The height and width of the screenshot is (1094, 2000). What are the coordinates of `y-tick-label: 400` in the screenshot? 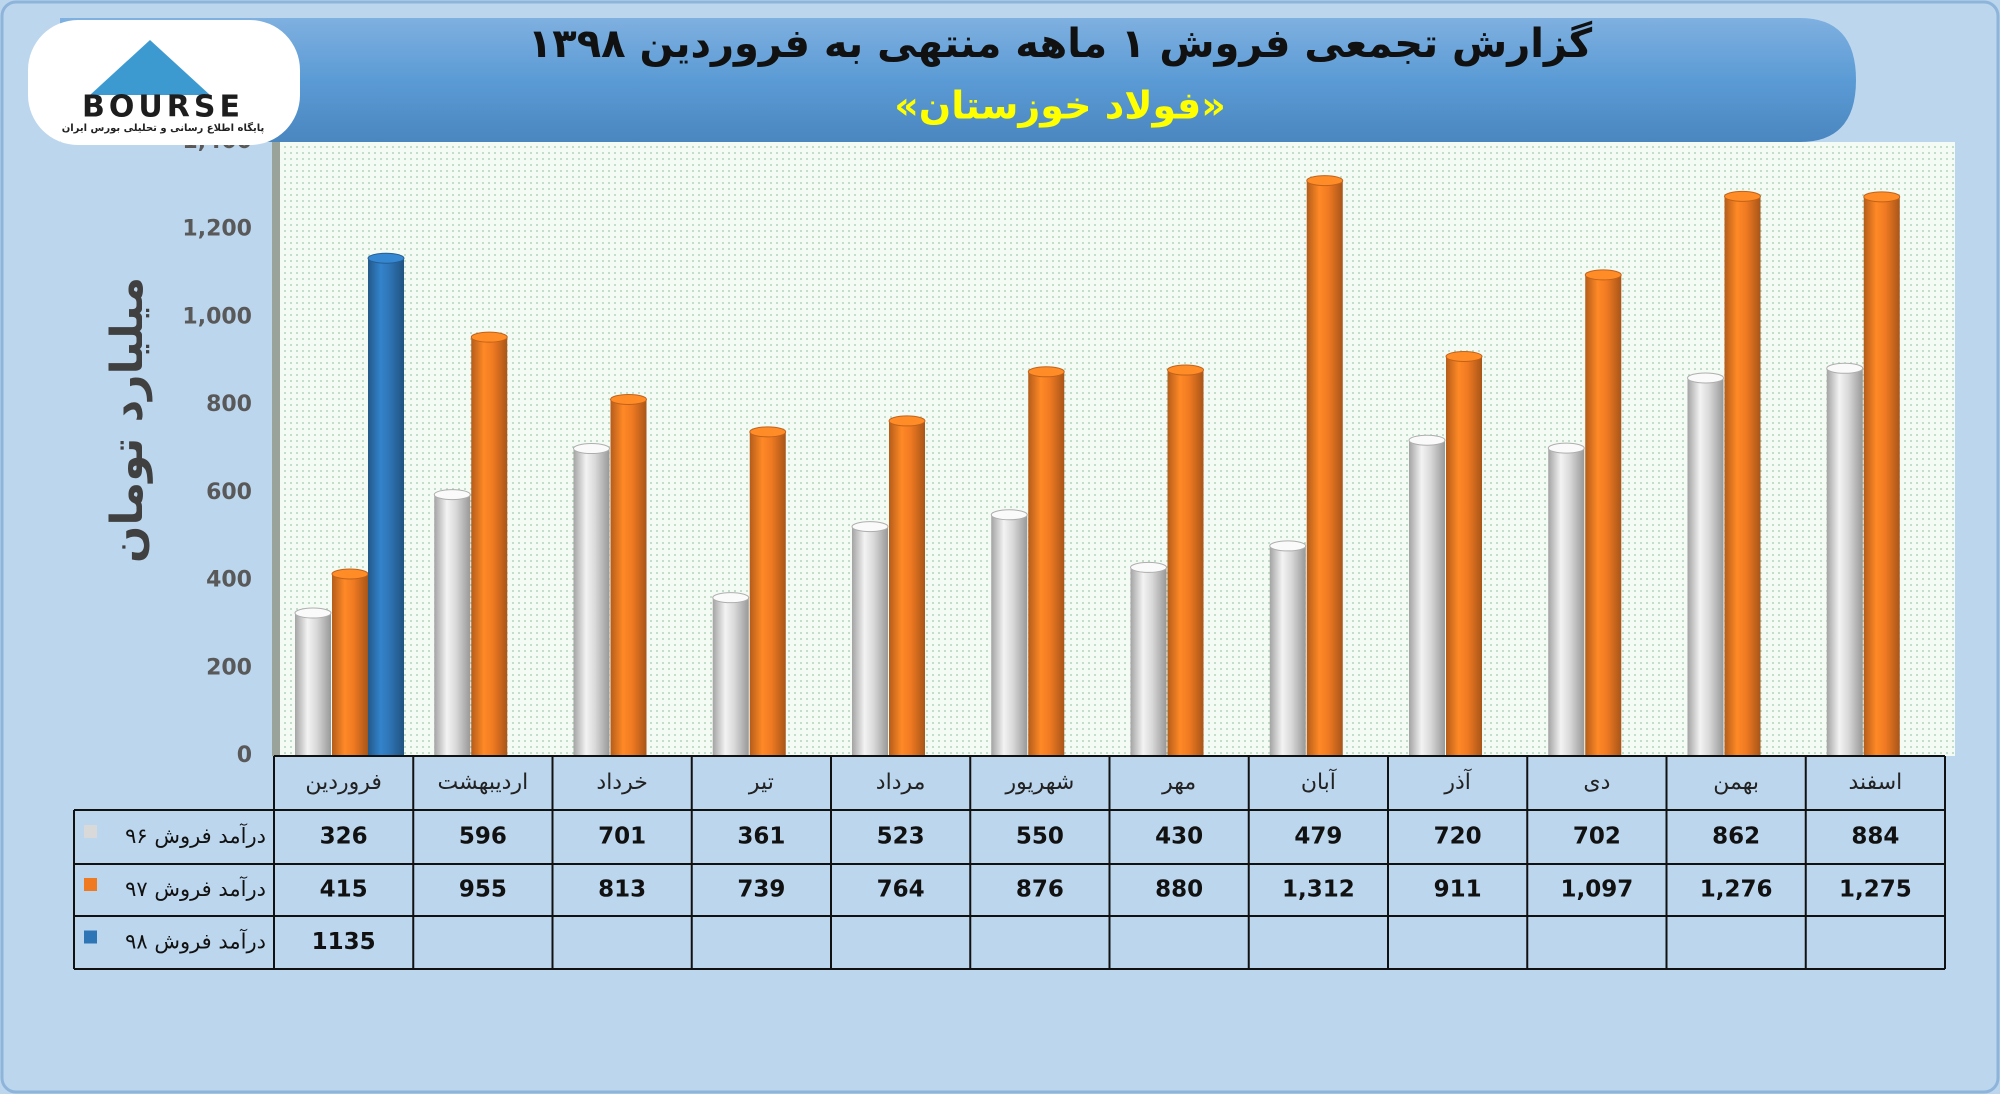 It's located at (229, 580).